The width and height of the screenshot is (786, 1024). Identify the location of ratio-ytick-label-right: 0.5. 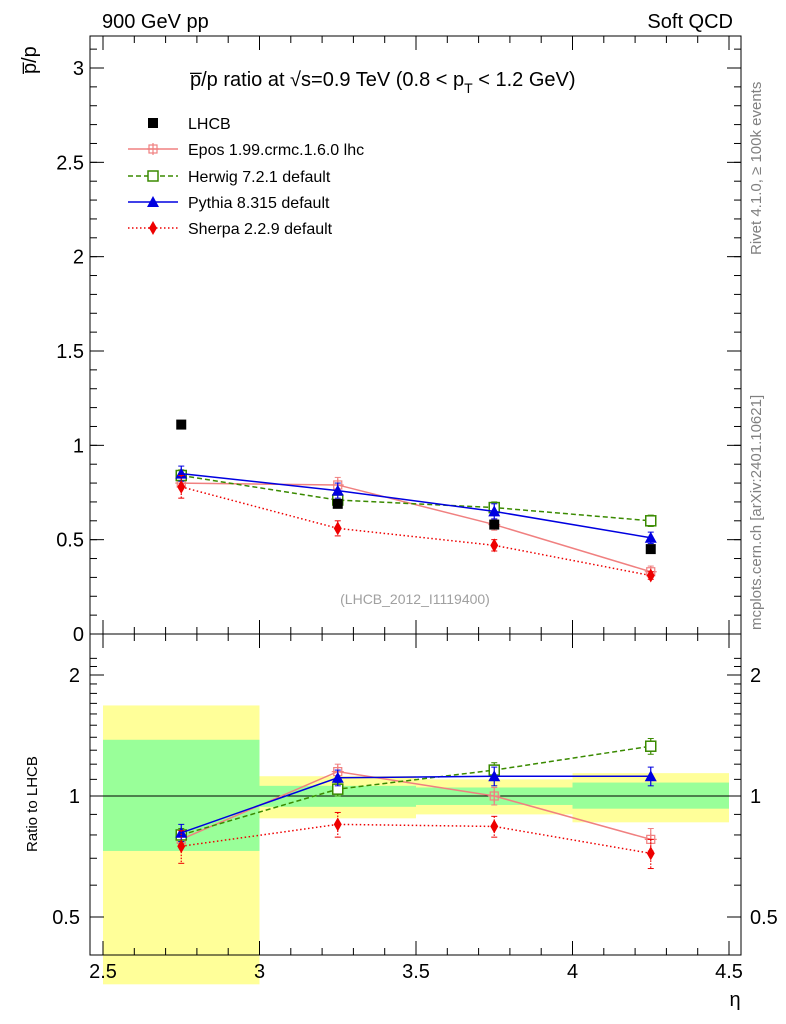
(764, 918).